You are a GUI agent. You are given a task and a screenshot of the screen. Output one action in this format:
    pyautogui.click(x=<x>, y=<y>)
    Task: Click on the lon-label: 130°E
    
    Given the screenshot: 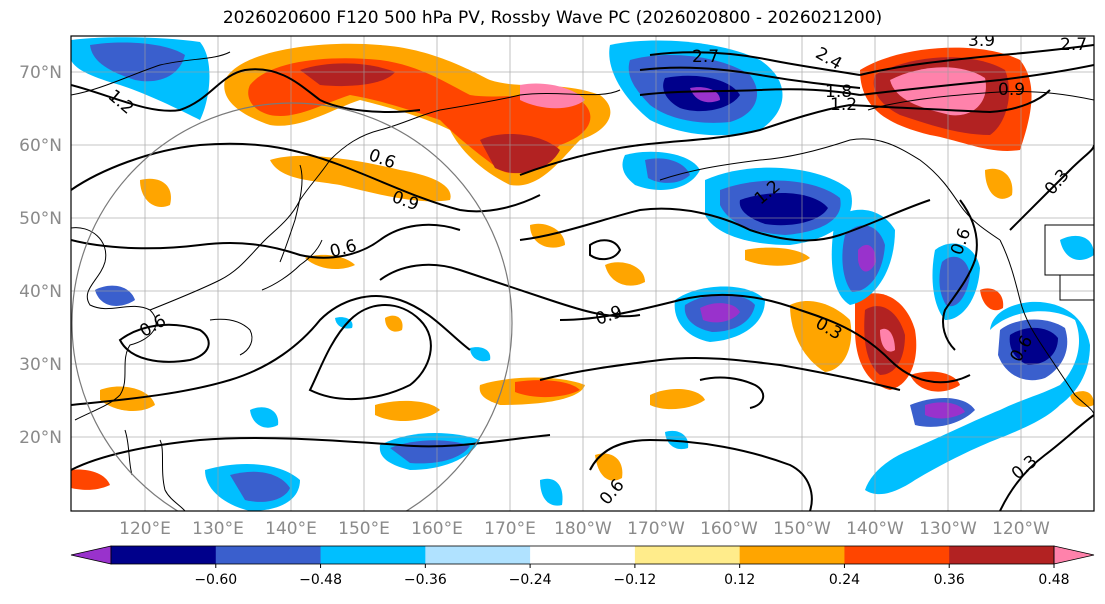 What is the action you would take?
    pyautogui.click(x=218, y=529)
    